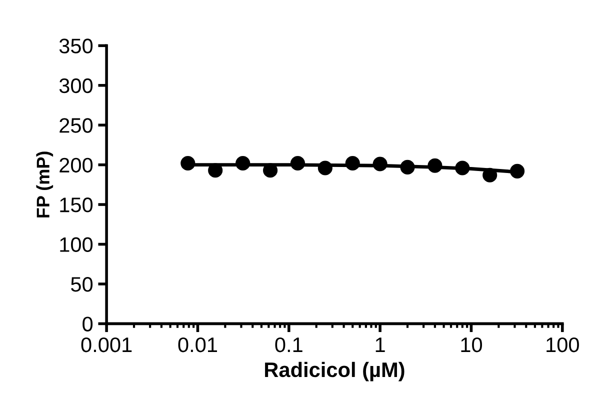 Image resolution: width=592 pixels, height=415 pixels. What do you see at coordinates (288, 344) in the screenshot?
I see `x-tick-label: 0.1` at bounding box center [288, 344].